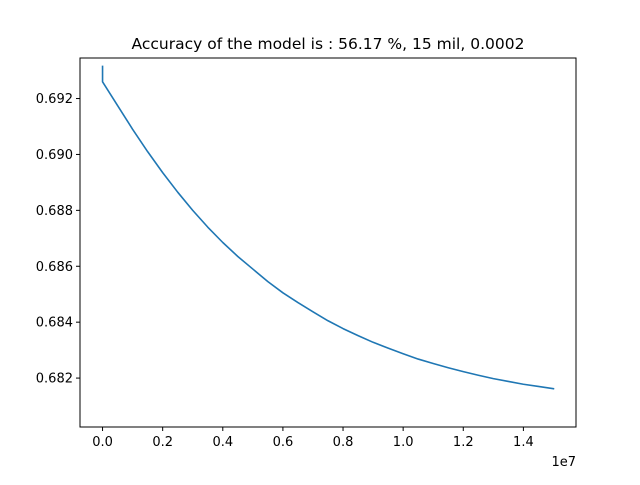  What do you see at coordinates (54, 379) in the screenshot?
I see `y-tick-label: 0.682` at bounding box center [54, 379].